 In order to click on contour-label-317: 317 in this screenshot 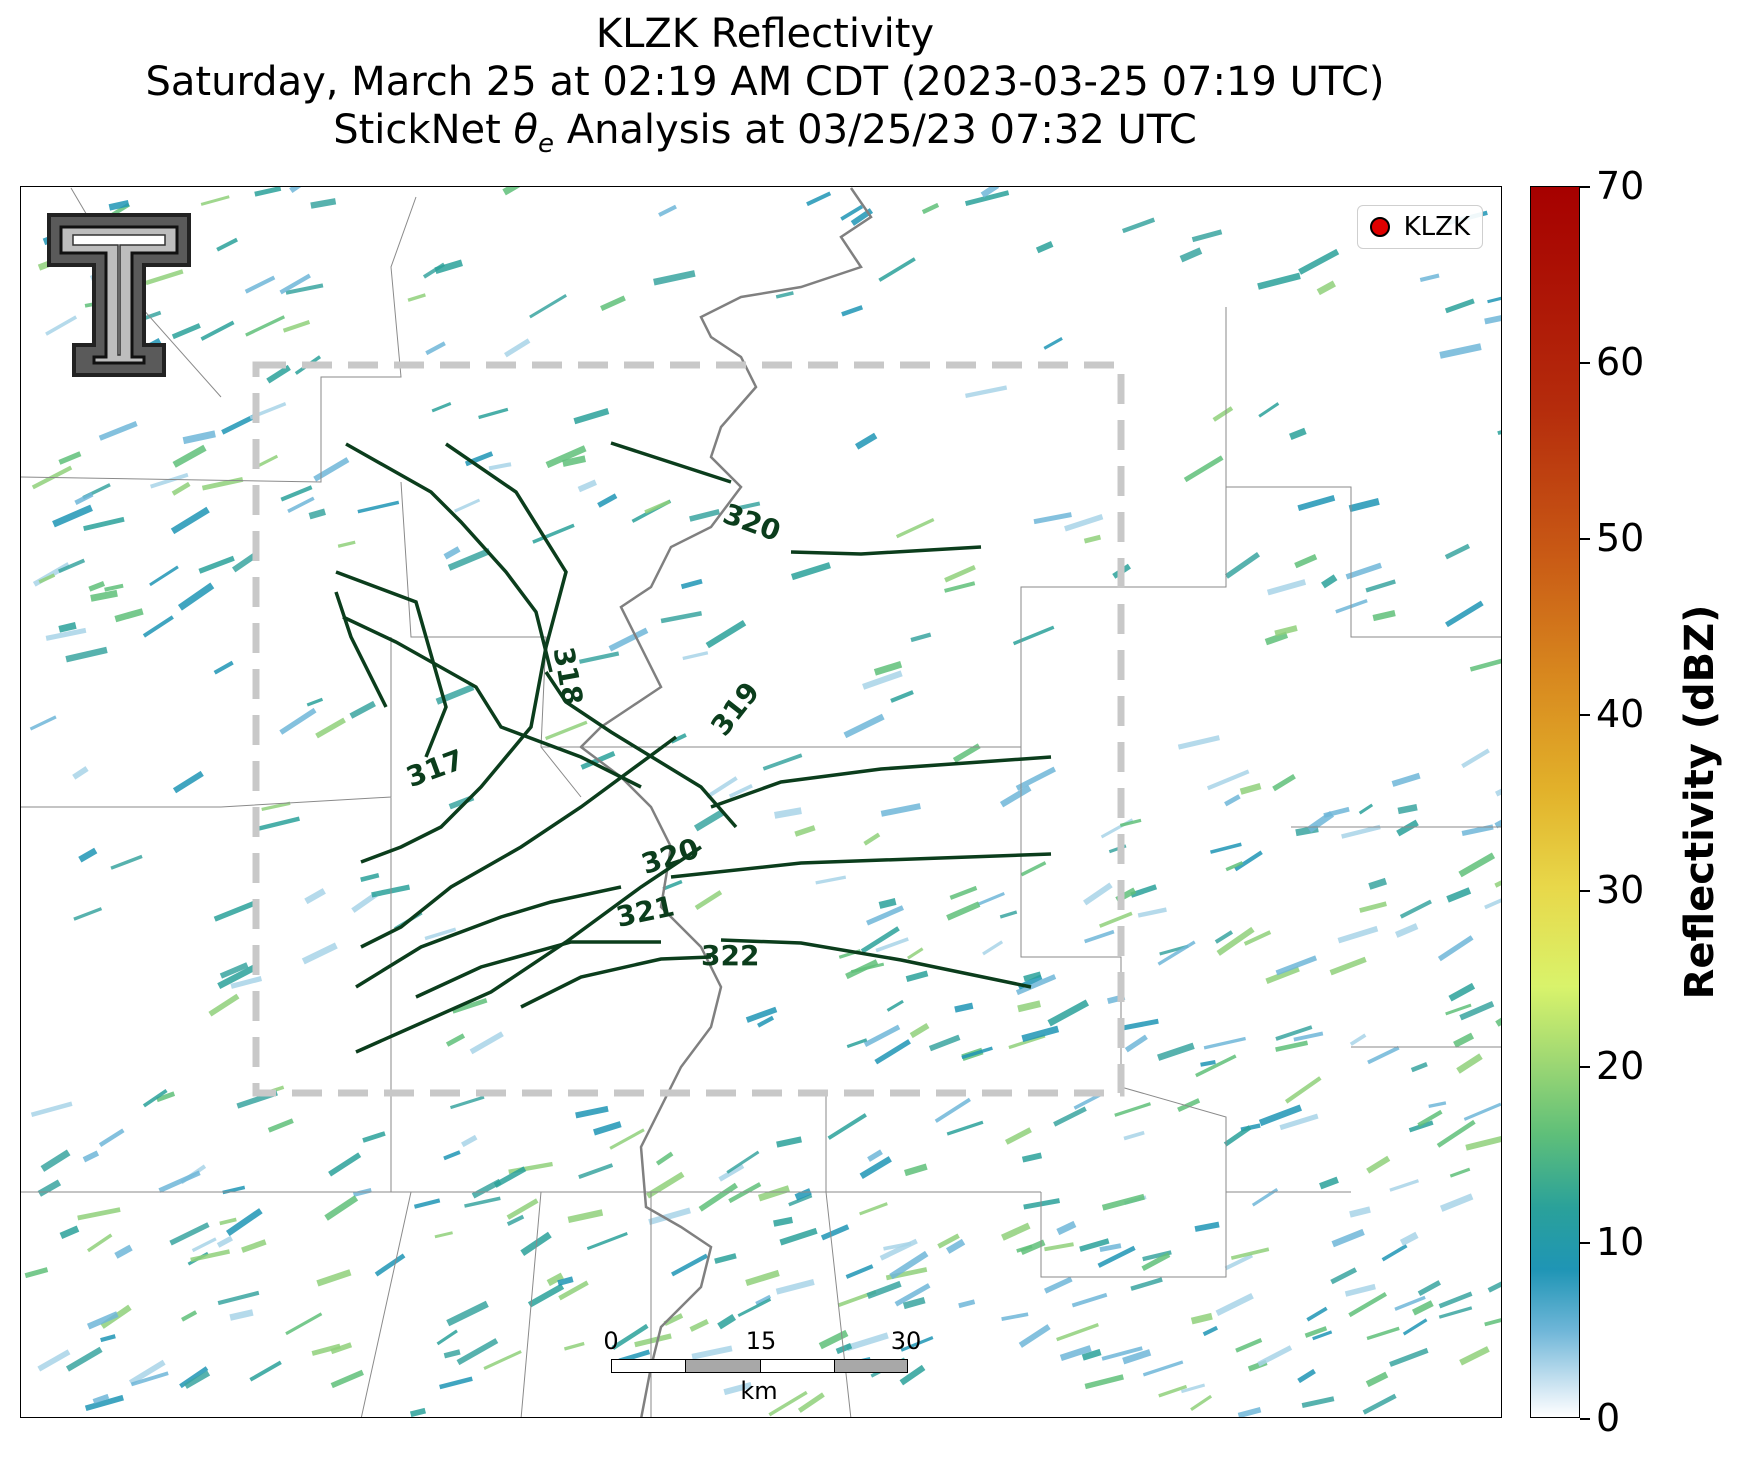, I will do `click(435, 768)`.